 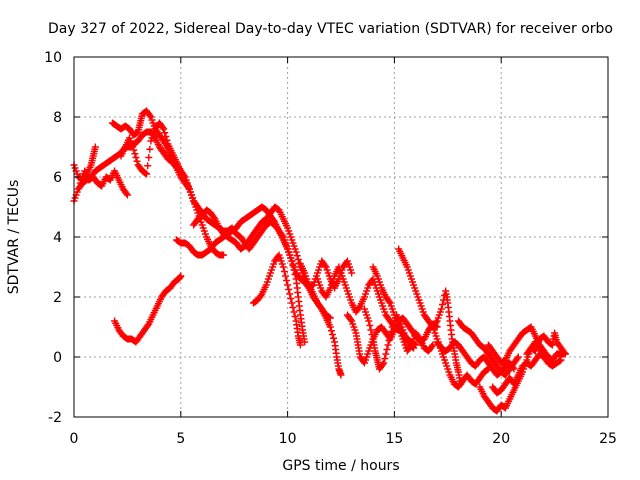 What do you see at coordinates (14, 237) in the screenshot?
I see `y-axis-label: SDTVAR / TECUs` at bounding box center [14, 237].